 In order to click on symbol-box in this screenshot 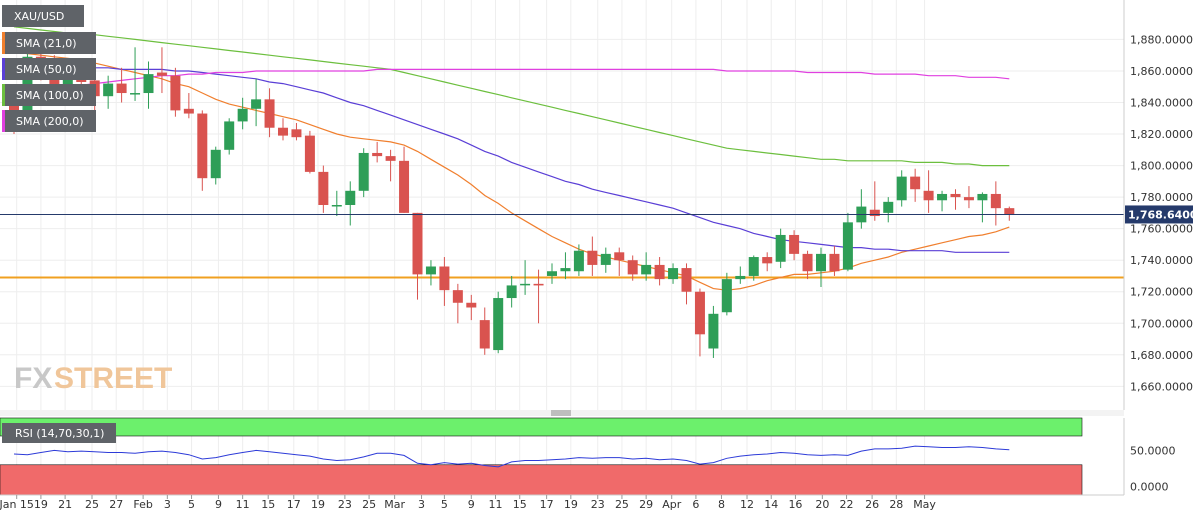, I will do `click(43, 16)`.